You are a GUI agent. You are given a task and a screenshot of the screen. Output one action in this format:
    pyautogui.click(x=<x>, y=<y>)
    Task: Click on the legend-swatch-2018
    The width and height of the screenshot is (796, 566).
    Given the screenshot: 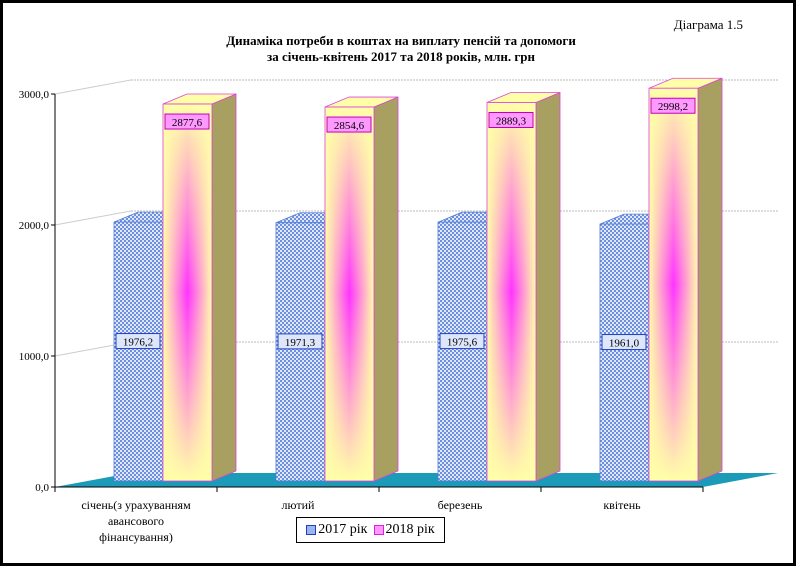 What is the action you would take?
    pyautogui.click(x=378, y=529)
    